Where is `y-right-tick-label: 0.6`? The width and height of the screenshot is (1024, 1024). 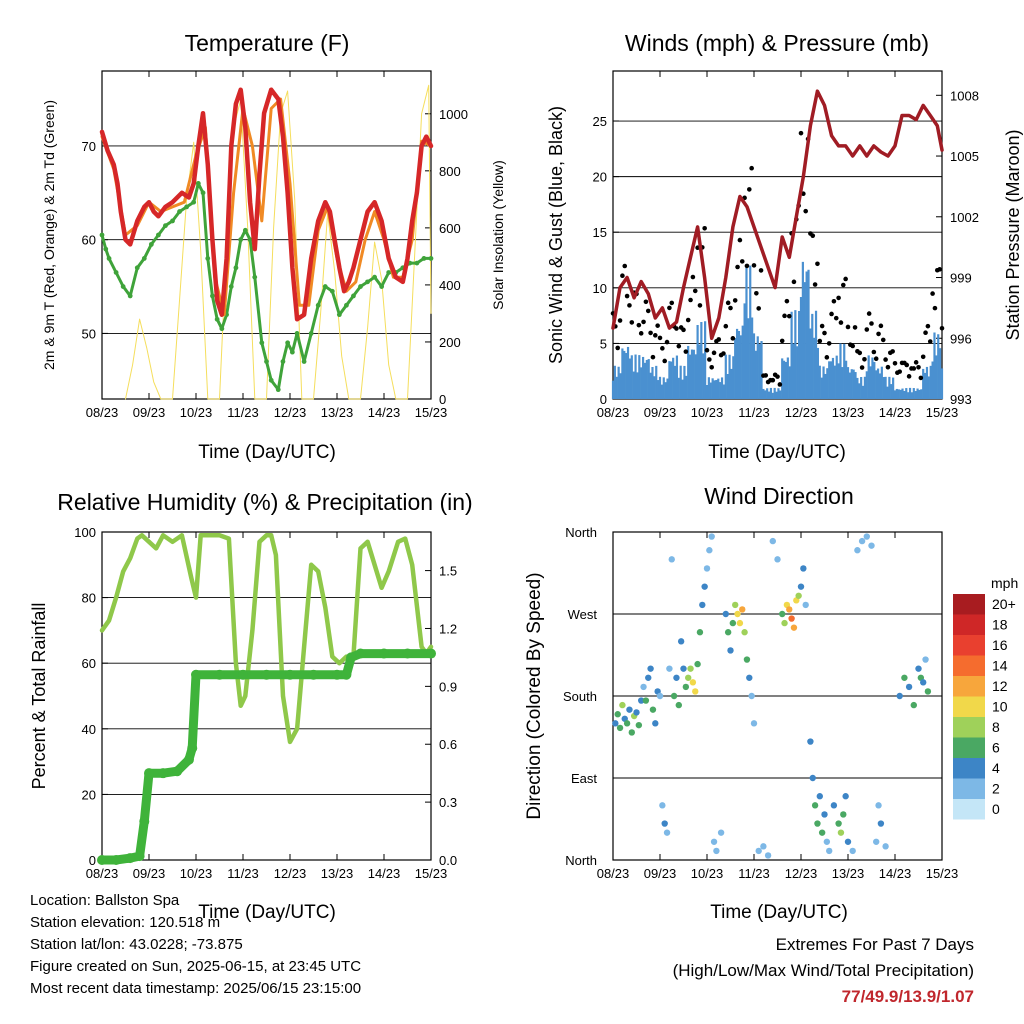 y-right-tick-label: 0.6 is located at coordinates (448, 744).